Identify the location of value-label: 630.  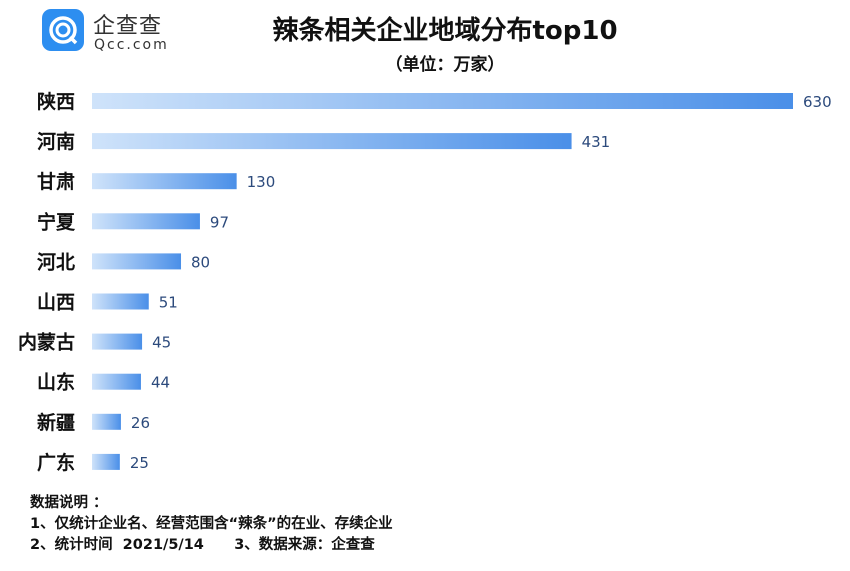
(817, 102).